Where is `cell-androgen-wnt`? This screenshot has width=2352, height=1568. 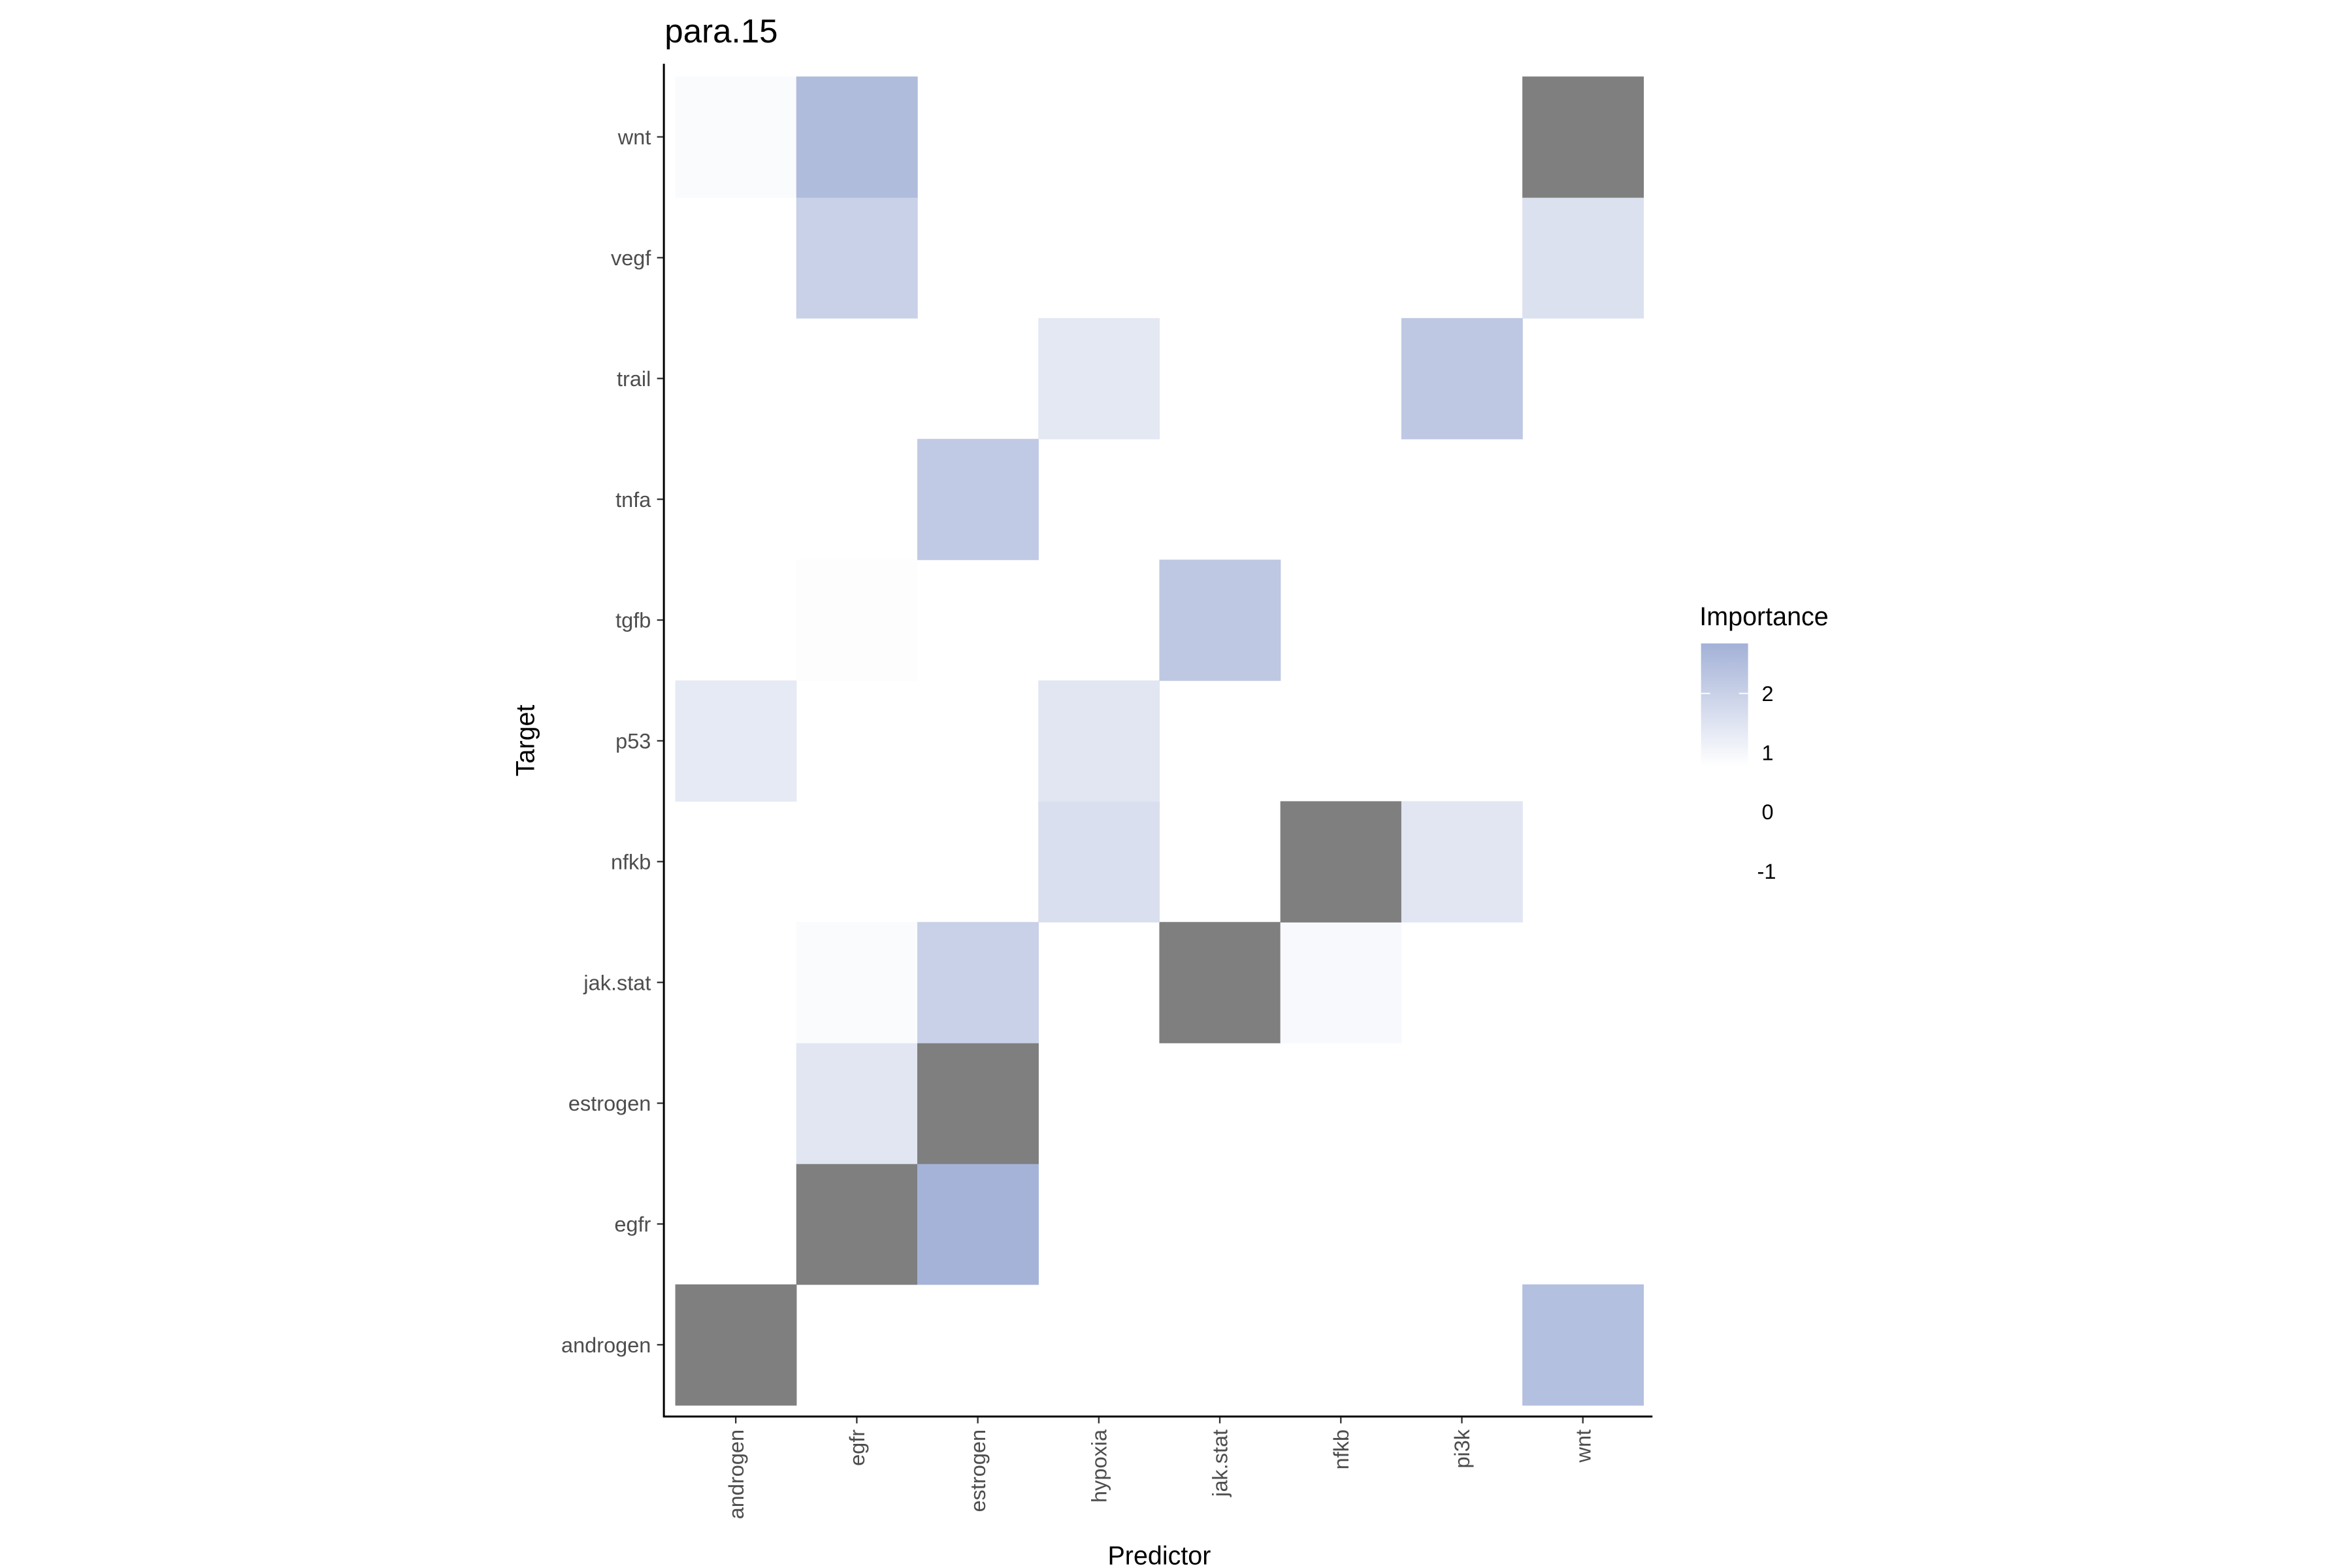 cell-androgen-wnt is located at coordinates (1583, 1345).